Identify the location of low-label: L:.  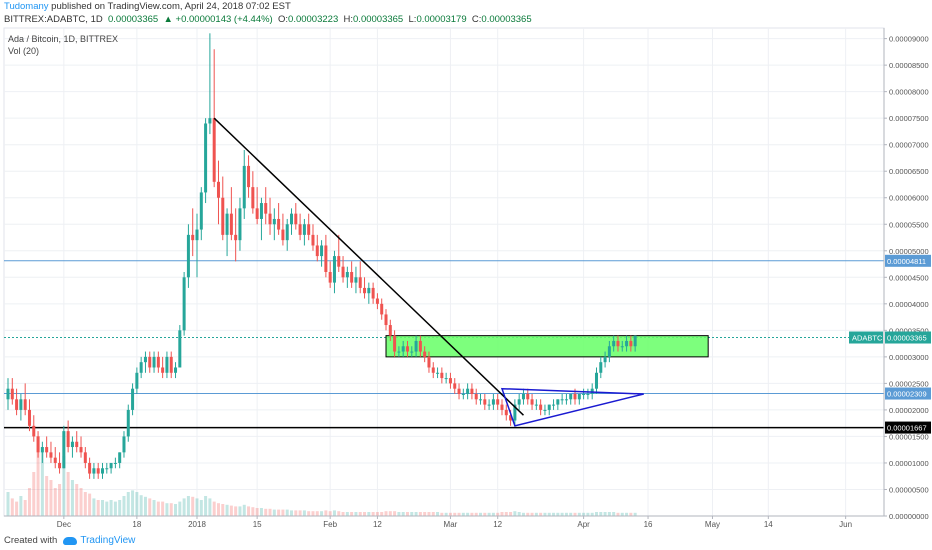
(412, 19).